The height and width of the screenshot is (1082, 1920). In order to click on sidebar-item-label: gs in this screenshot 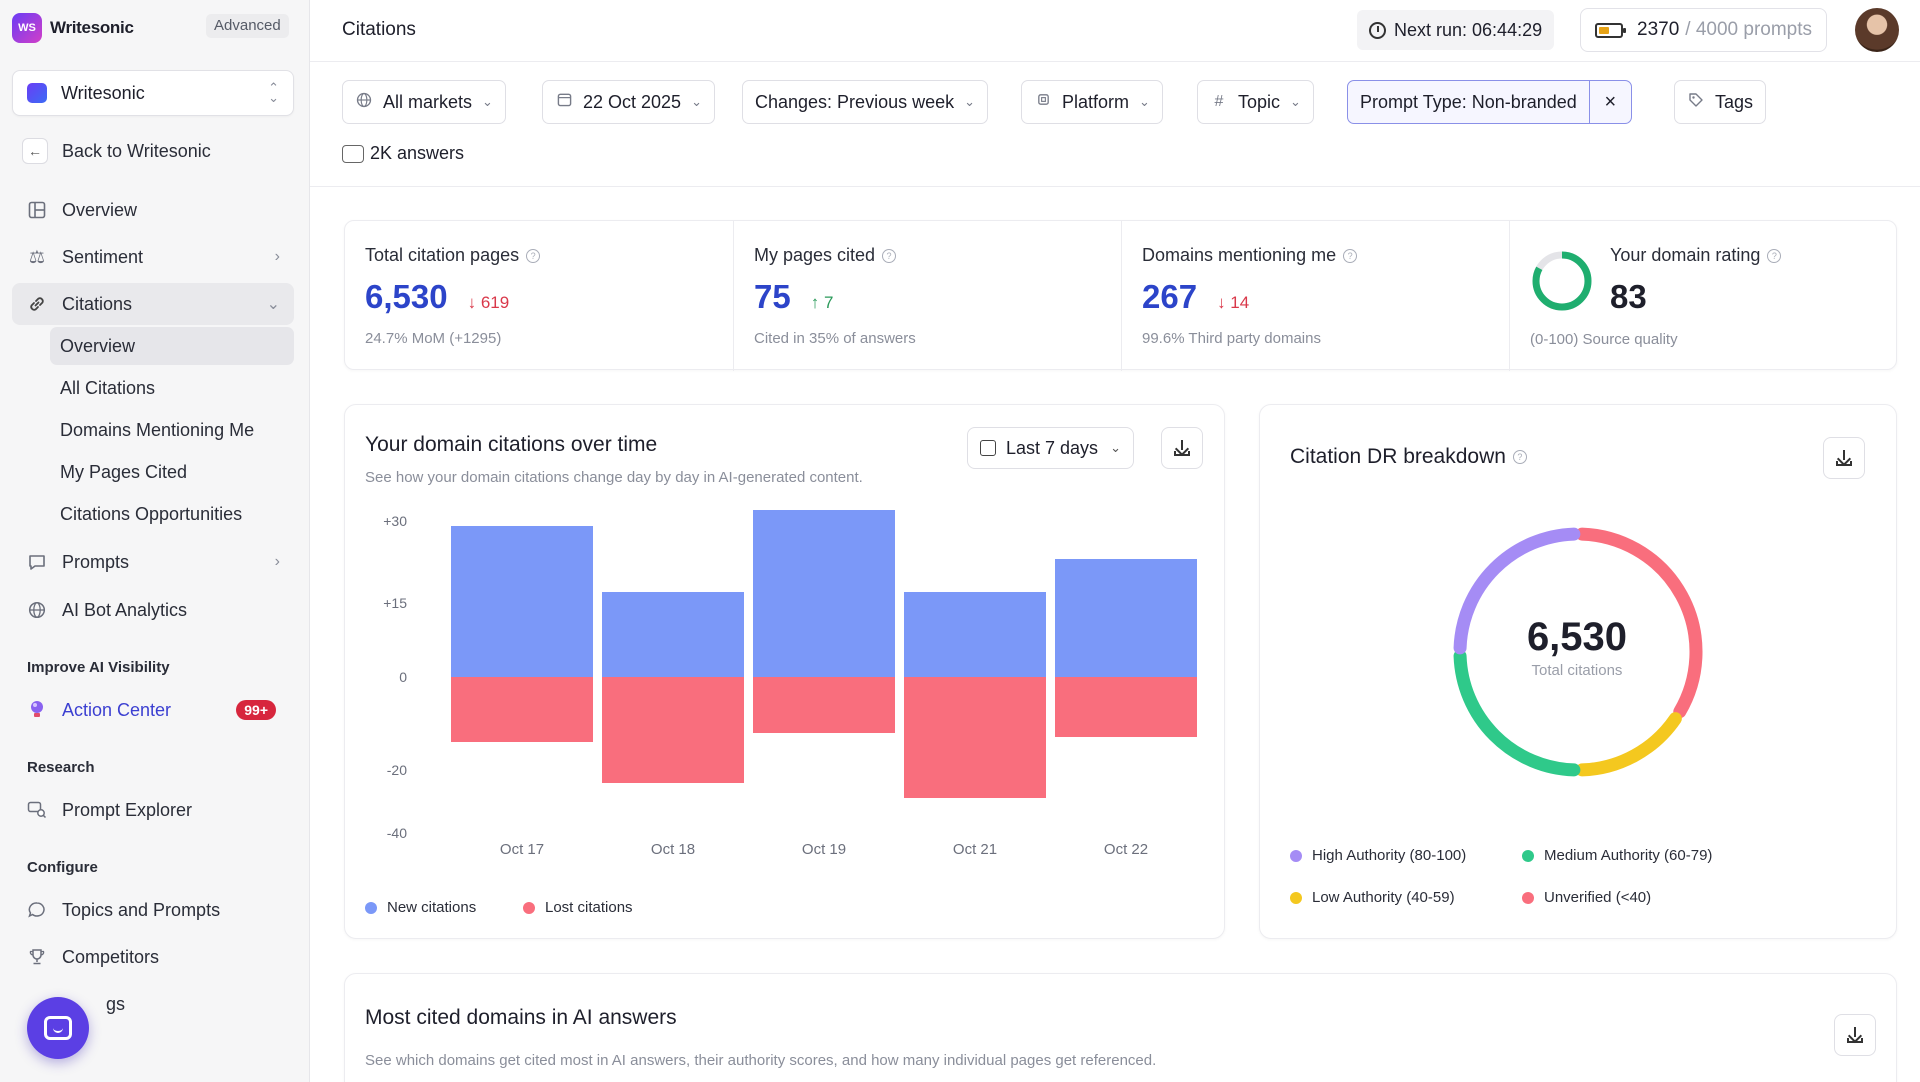, I will do `click(116, 1003)`.